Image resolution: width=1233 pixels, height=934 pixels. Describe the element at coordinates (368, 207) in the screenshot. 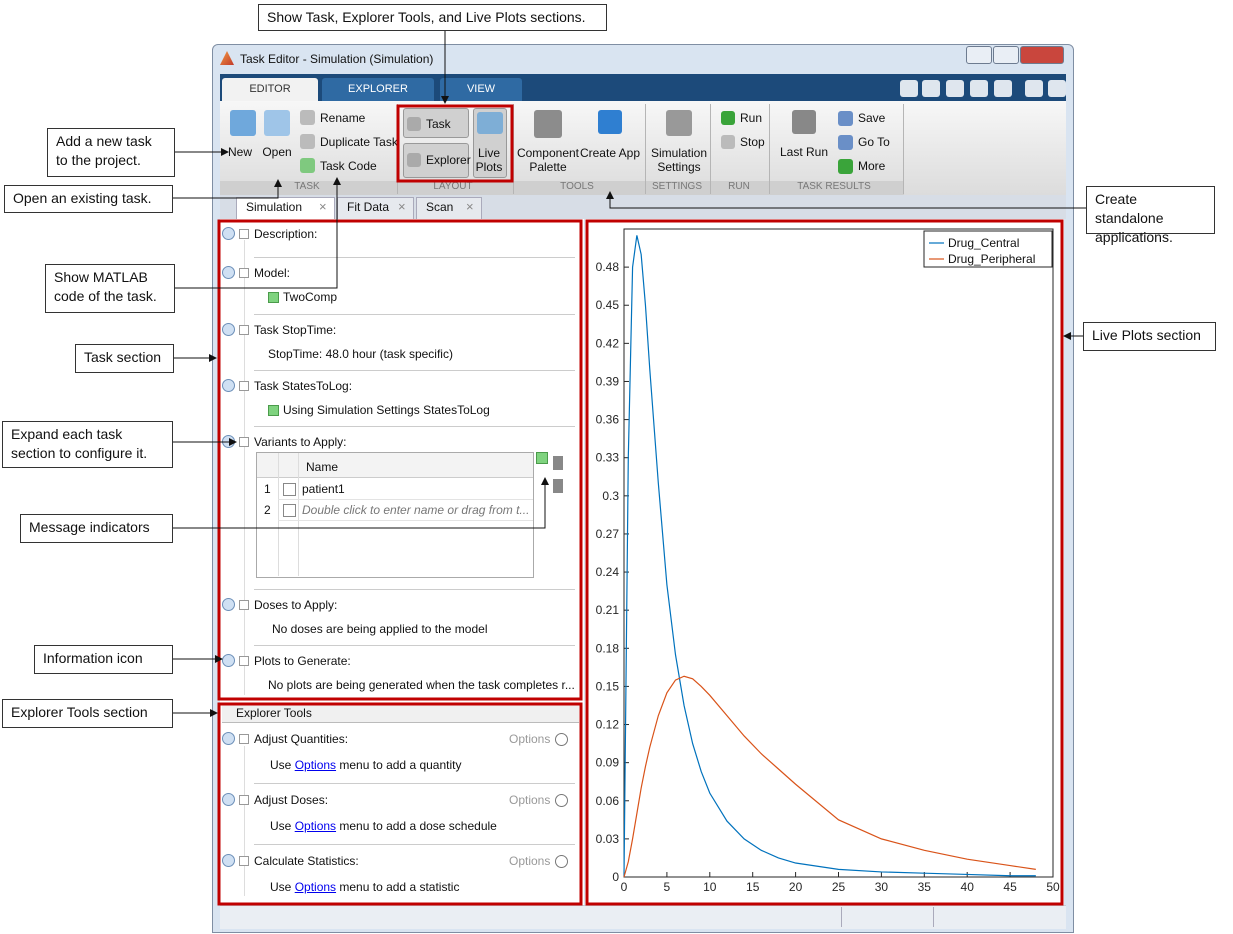

I see `document-tab-label: Fit Data` at that location.